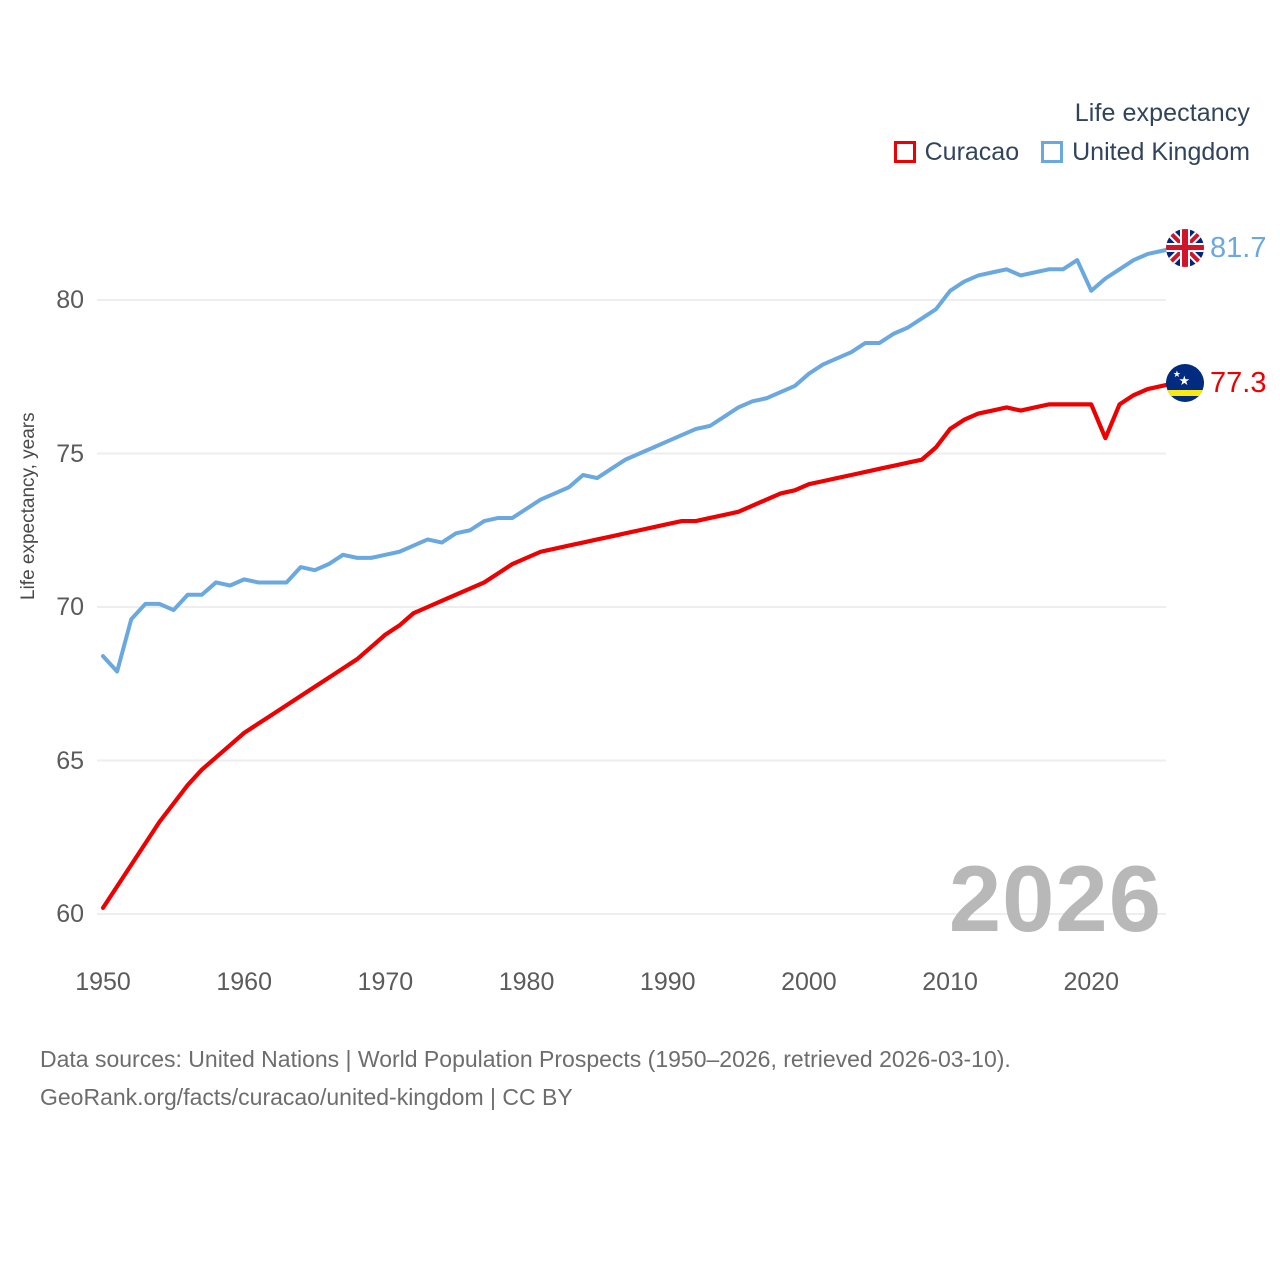  I want to click on uk-flag-icon, so click(1185, 247).